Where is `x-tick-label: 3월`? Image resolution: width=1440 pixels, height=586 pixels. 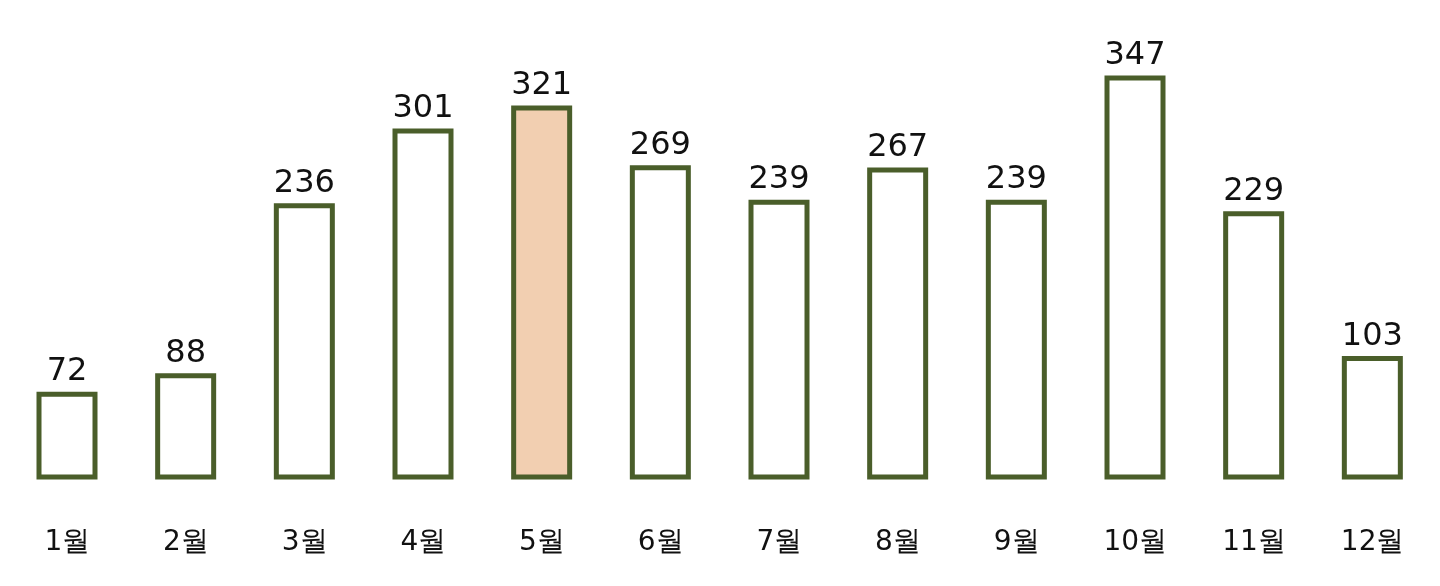 x-tick-label: 3월 is located at coordinates (304, 540).